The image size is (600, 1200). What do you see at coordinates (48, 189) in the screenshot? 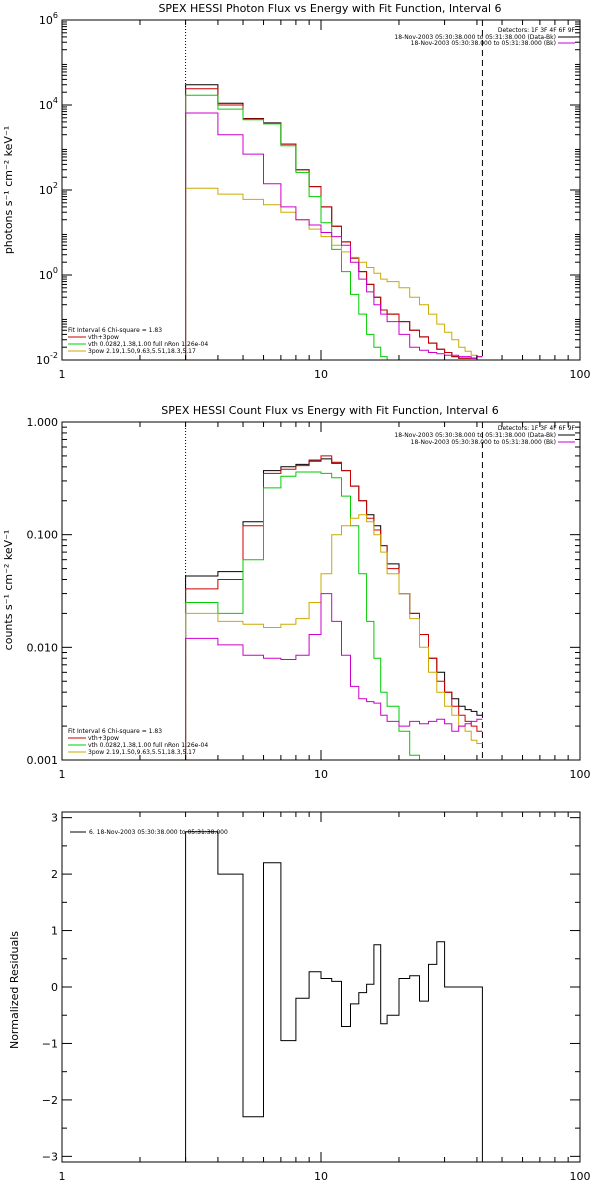
I see `y-tick-label: 10²` at bounding box center [48, 189].